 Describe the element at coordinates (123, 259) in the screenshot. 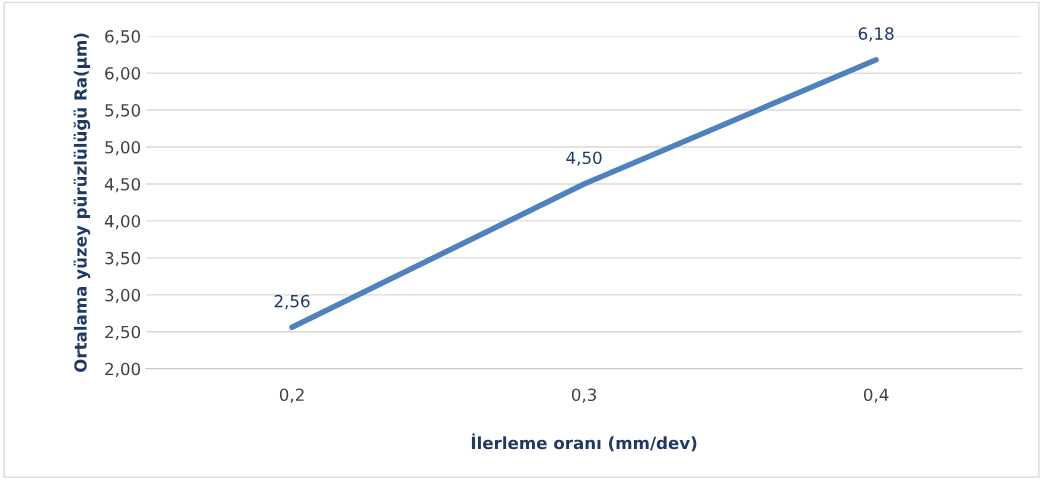

I see `y-tick-label: 3,50` at that location.